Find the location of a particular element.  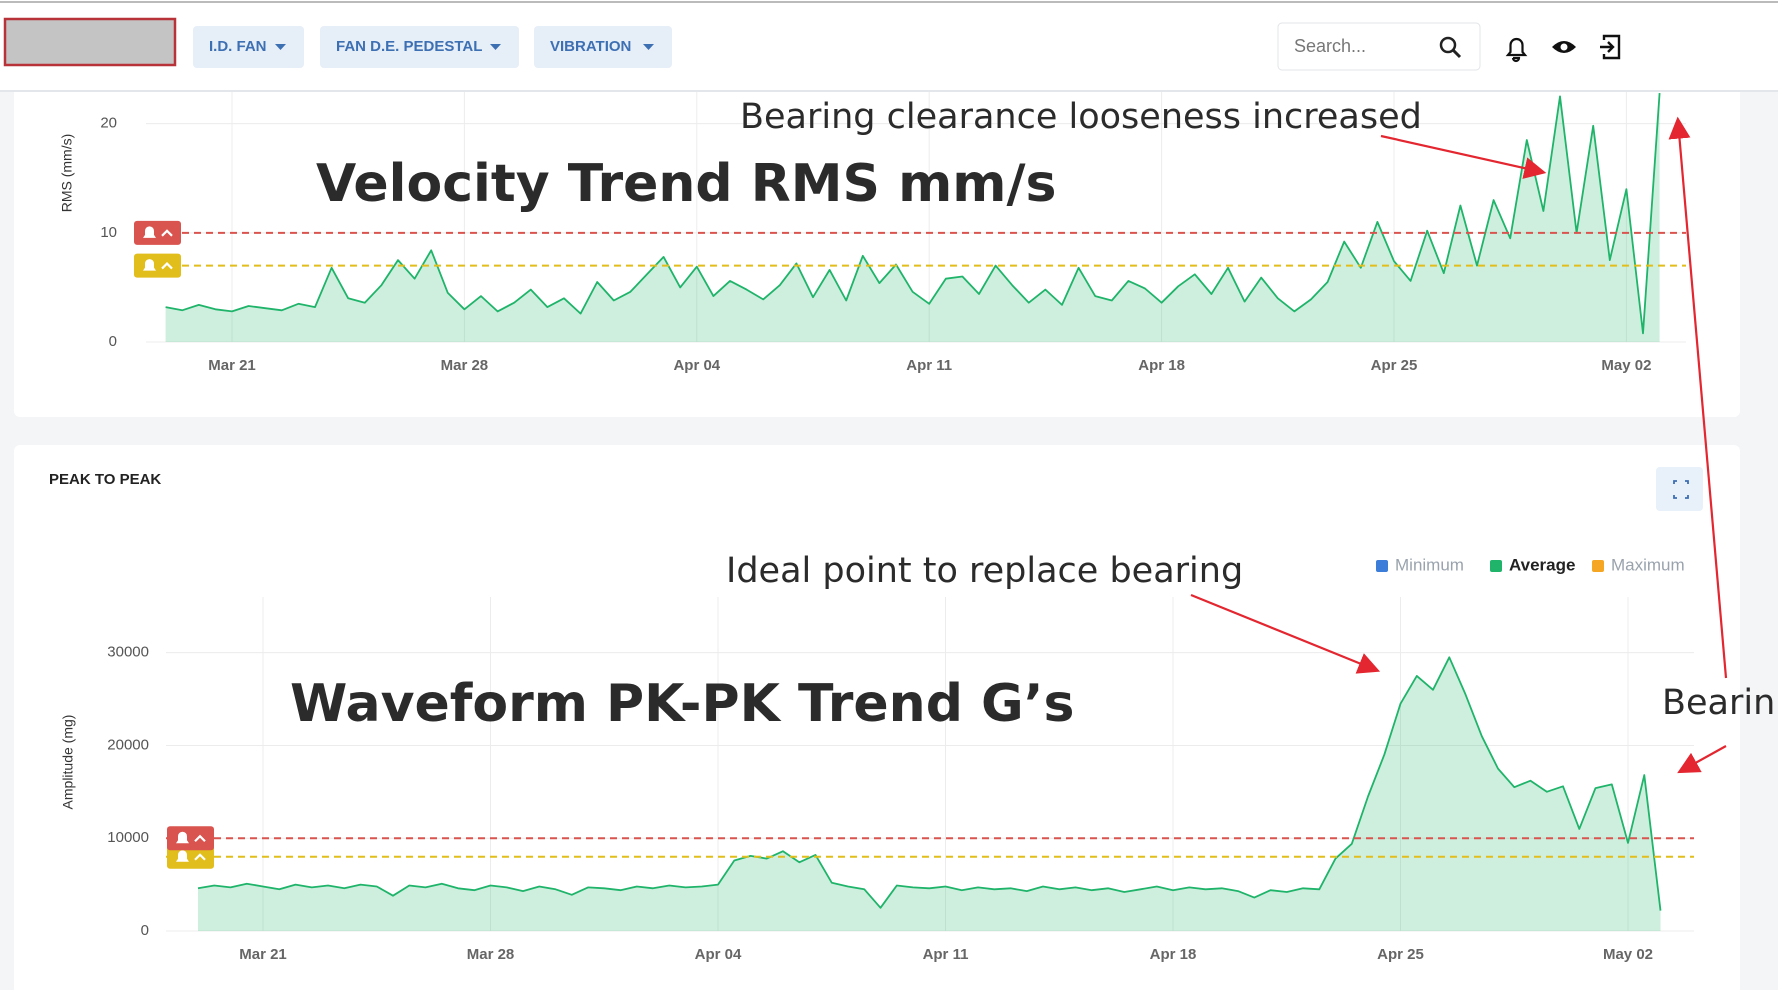

eye-pupil is located at coordinates (1564, 47).